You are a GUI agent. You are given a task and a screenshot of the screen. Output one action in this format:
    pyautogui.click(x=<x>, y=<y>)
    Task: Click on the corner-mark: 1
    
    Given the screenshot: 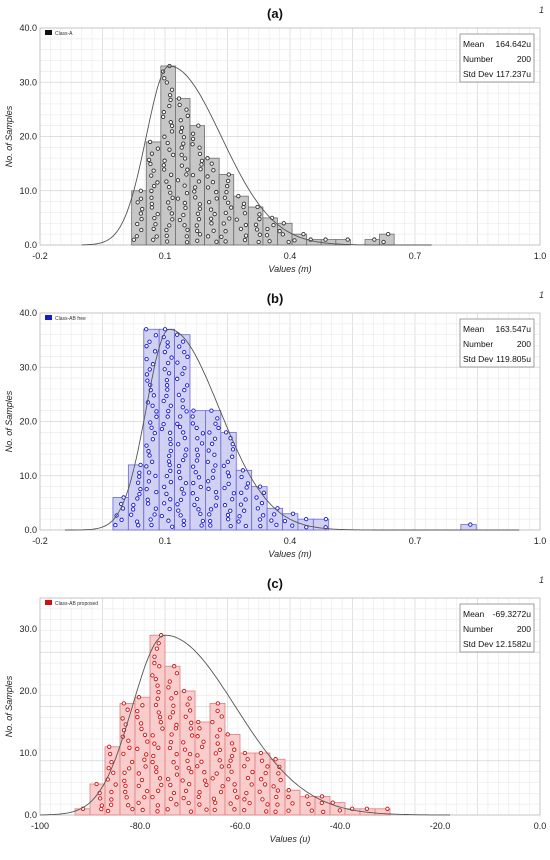 What is the action you would take?
    pyautogui.click(x=541, y=295)
    